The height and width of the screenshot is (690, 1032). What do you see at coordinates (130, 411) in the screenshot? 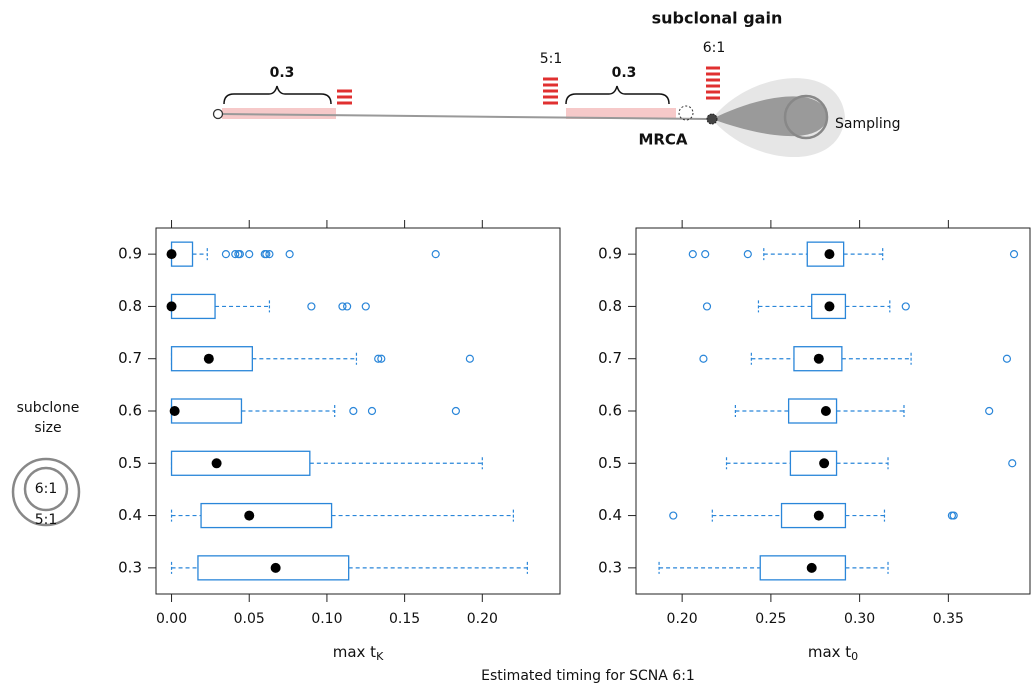
I see `y-tick-label: 0.6` at bounding box center [130, 411].